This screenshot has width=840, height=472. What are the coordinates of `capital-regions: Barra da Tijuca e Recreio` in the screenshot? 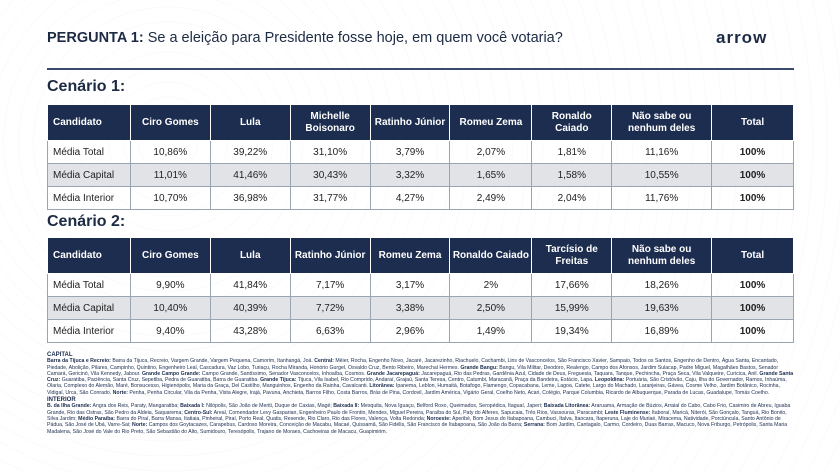 It's located at (422, 377).